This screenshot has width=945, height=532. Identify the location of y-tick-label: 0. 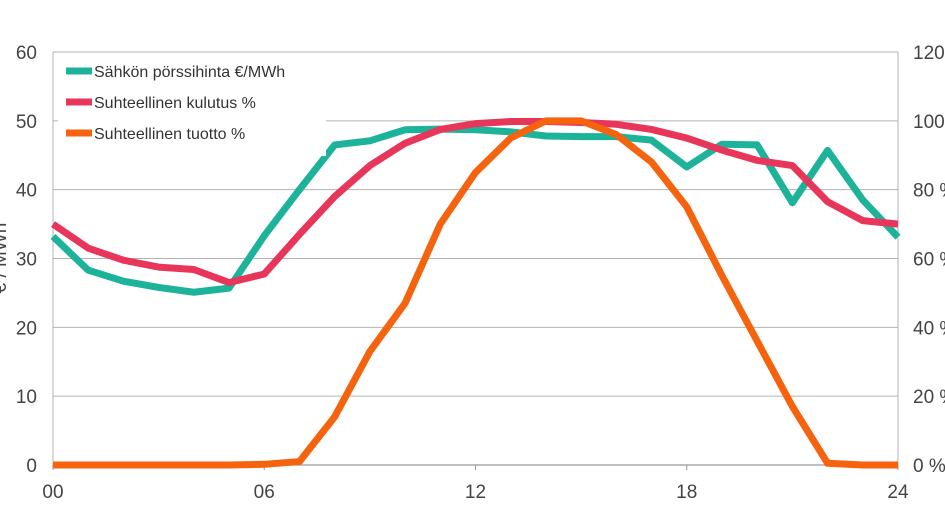
(31, 466).